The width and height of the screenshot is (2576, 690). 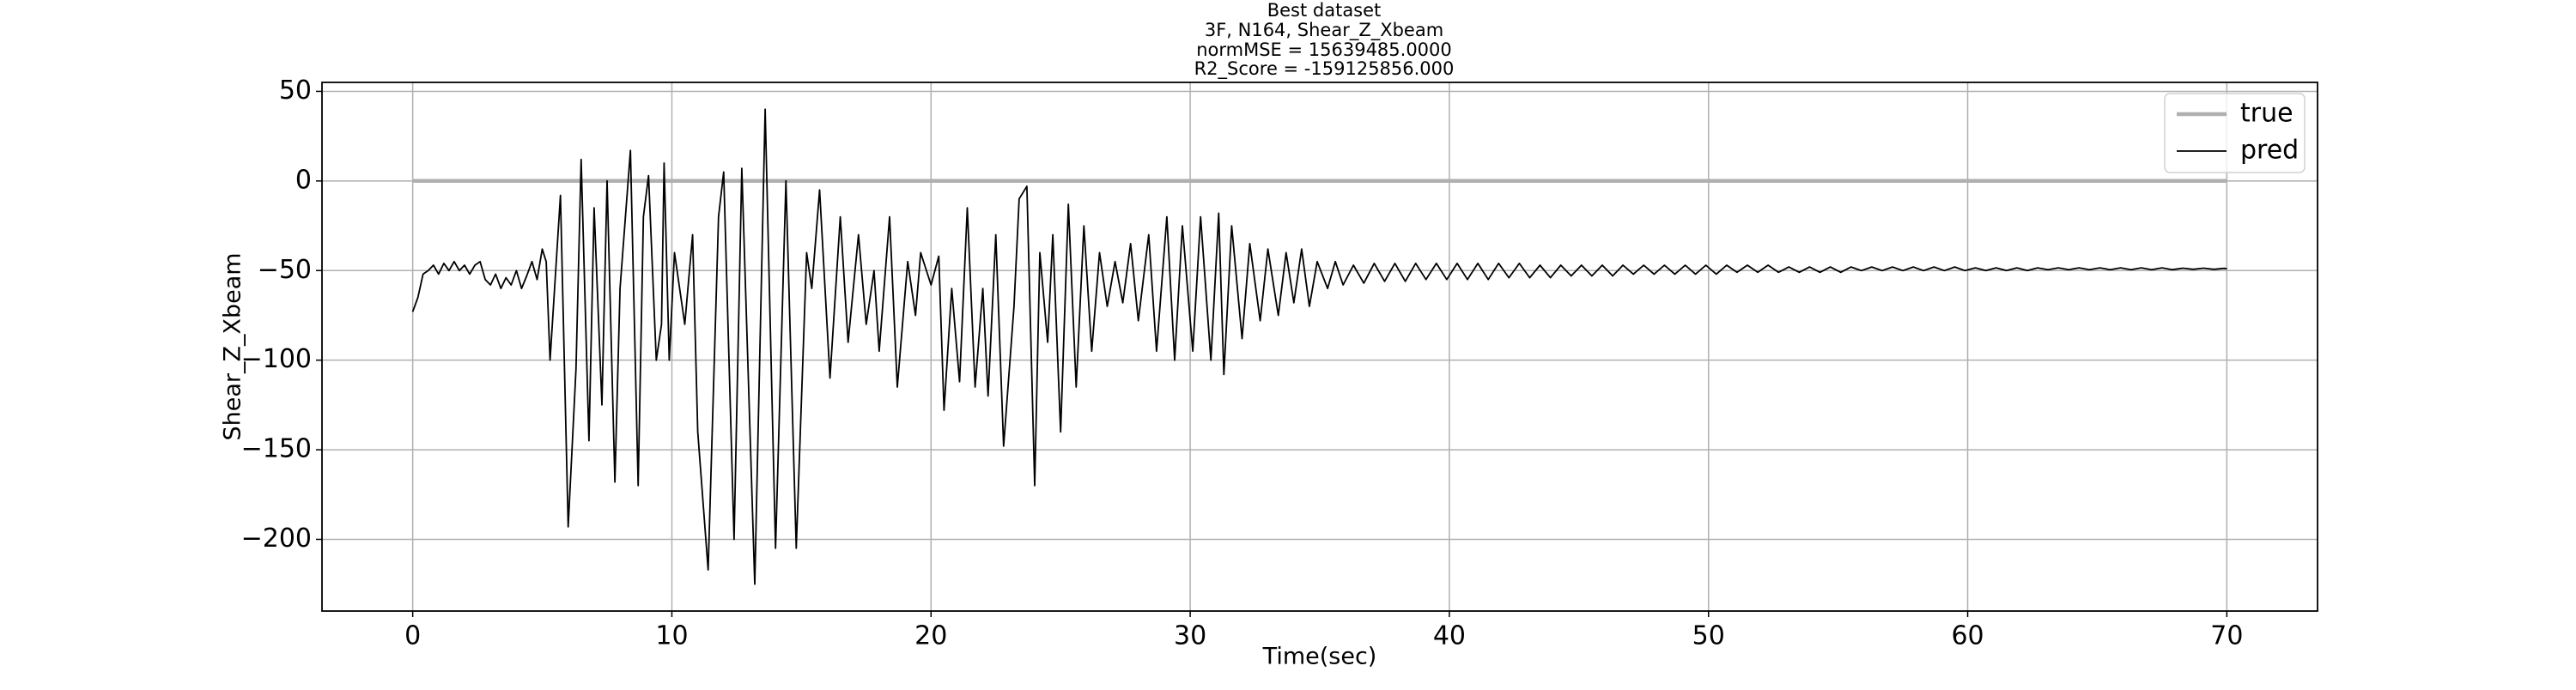 I want to click on x-tick-label: 50, so click(x=1708, y=636).